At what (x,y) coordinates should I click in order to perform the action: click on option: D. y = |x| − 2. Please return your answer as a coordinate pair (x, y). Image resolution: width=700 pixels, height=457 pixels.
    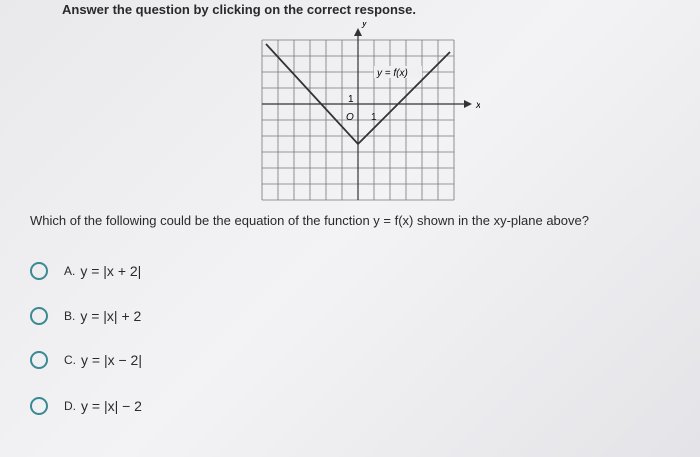
    Looking at the image, I should click on (86, 406).